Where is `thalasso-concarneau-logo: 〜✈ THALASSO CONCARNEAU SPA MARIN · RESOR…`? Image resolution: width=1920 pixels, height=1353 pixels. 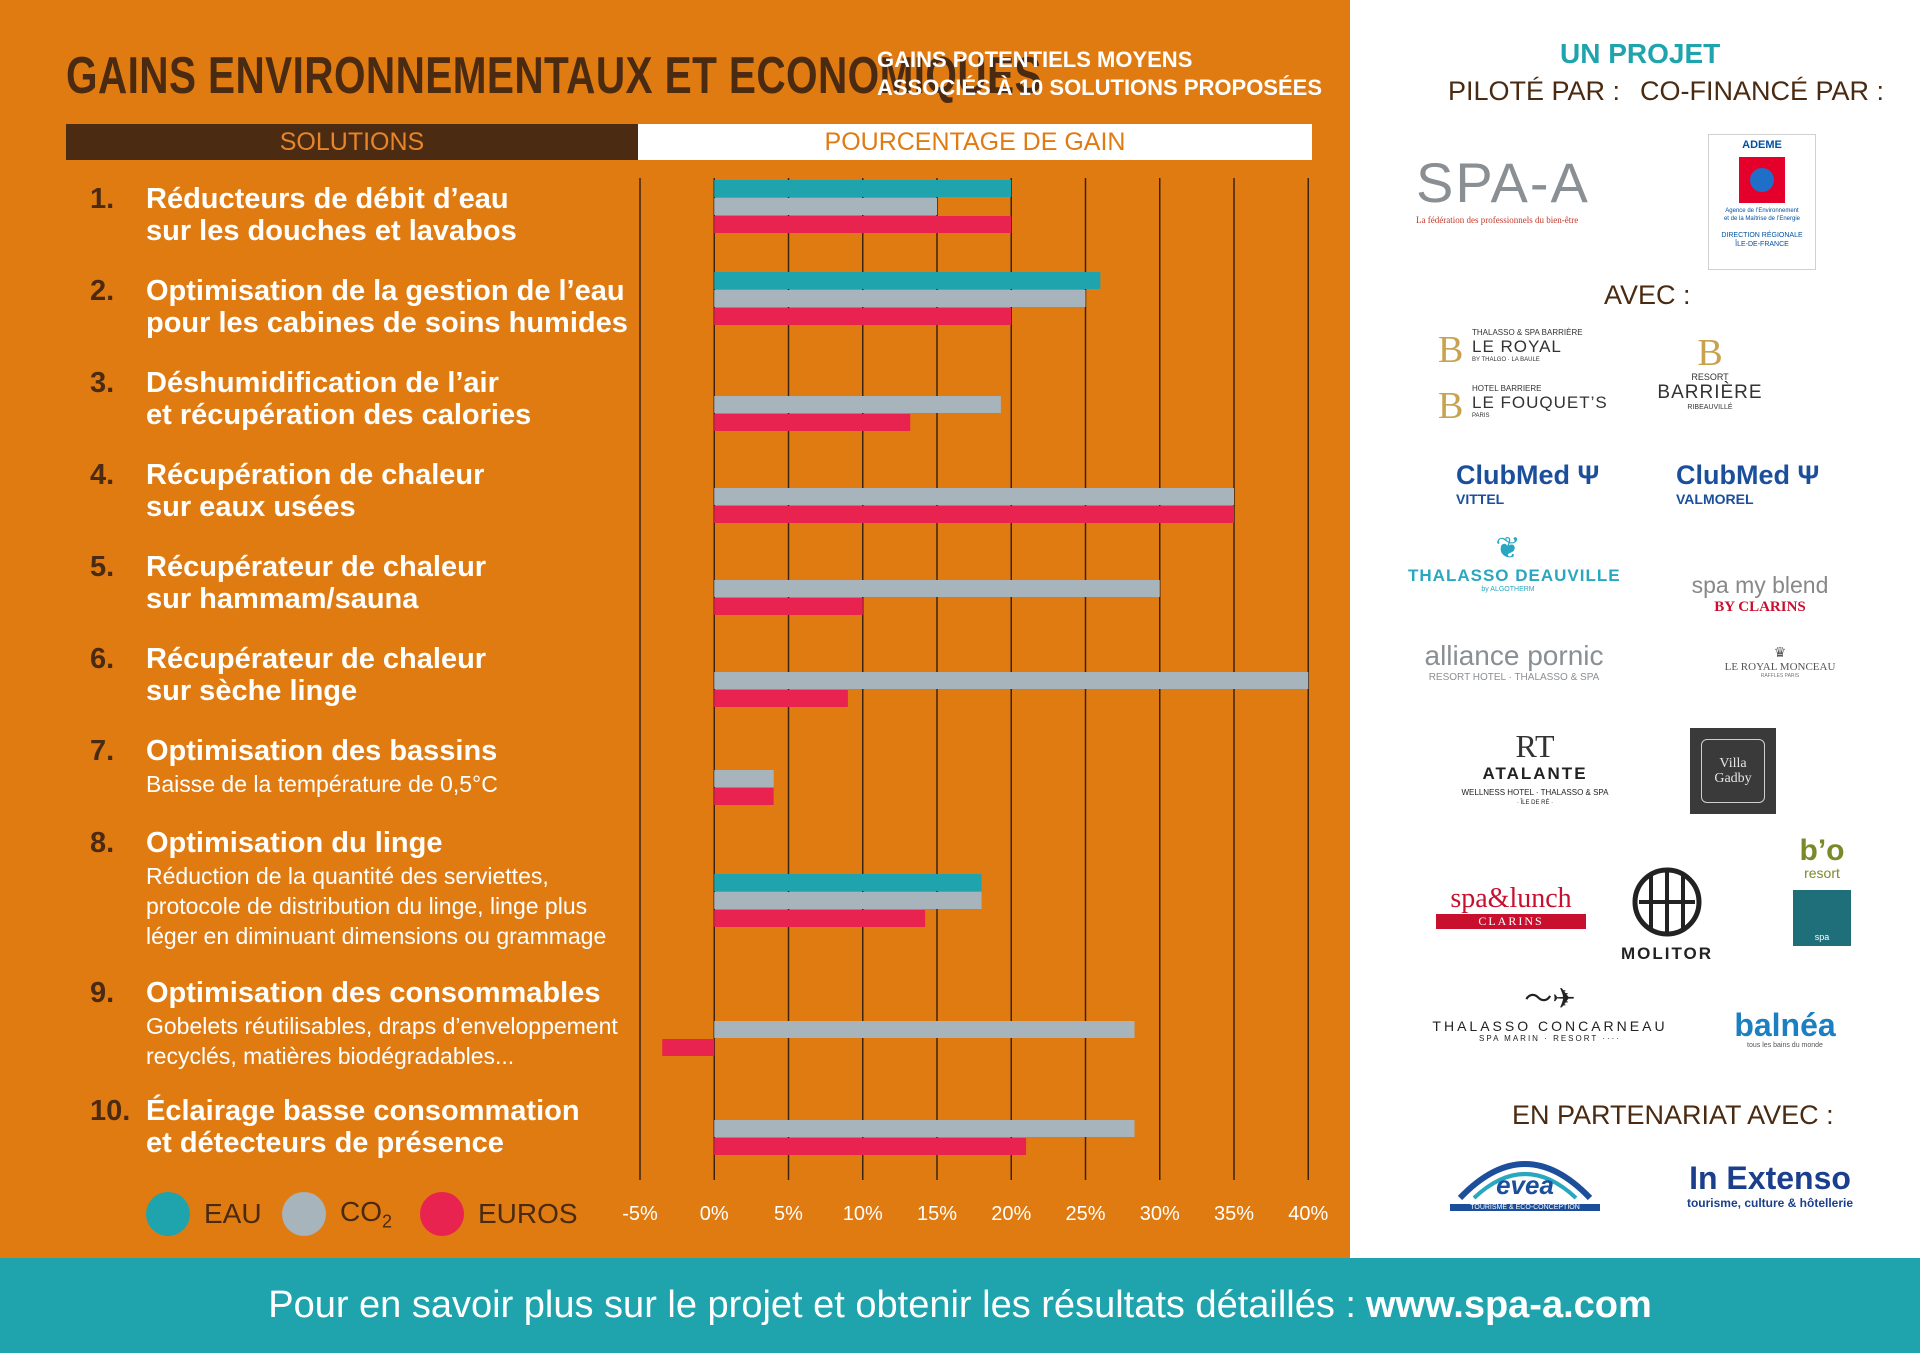
thalasso-concarneau-logo: 〜✈ THALASSO CONCARNEAU SPA MARIN · RESOR… is located at coordinates (1550, 1013).